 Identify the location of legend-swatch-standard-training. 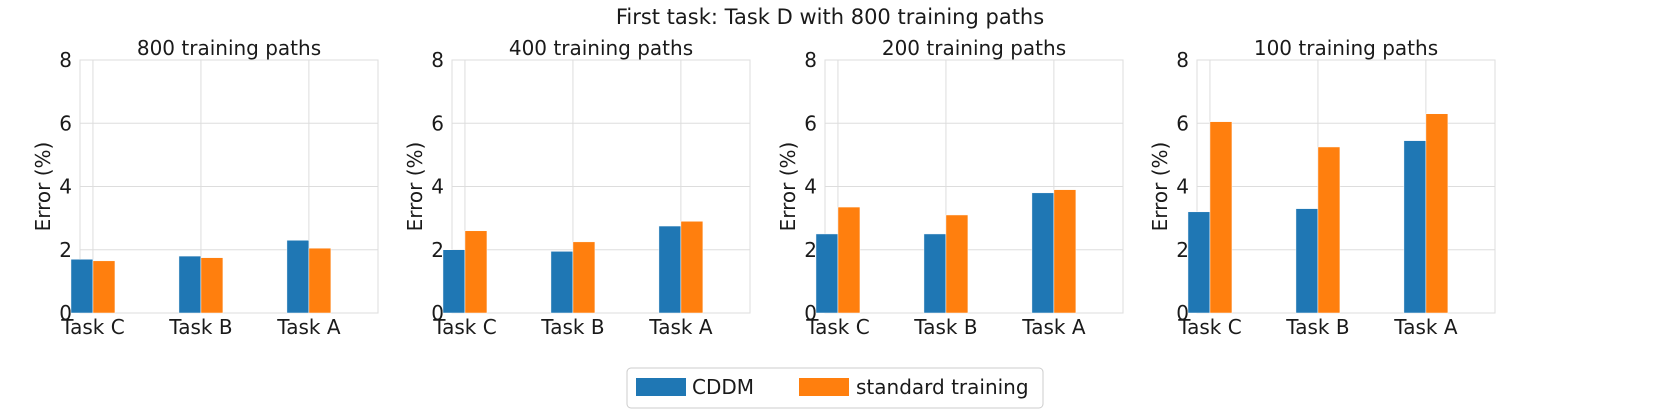
(824, 387).